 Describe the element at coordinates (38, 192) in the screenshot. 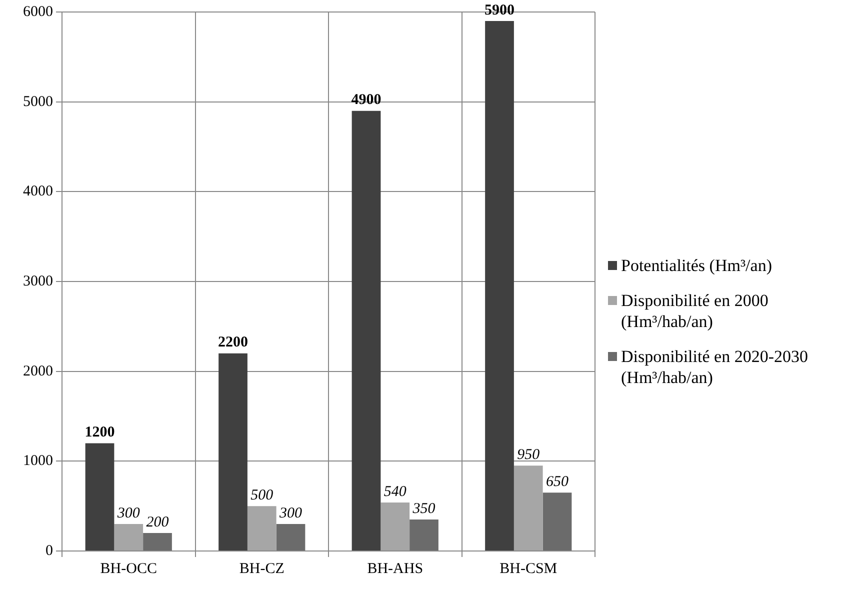

I see `y-tick-label: 4000` at that location.